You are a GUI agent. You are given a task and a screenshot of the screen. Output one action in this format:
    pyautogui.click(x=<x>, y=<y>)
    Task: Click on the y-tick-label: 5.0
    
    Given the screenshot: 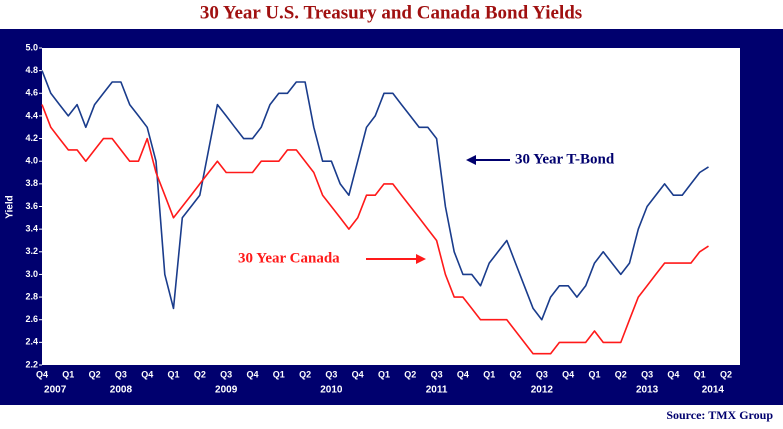 What is the action you would take?
    pyautogui.click(x=31, y=47)
    